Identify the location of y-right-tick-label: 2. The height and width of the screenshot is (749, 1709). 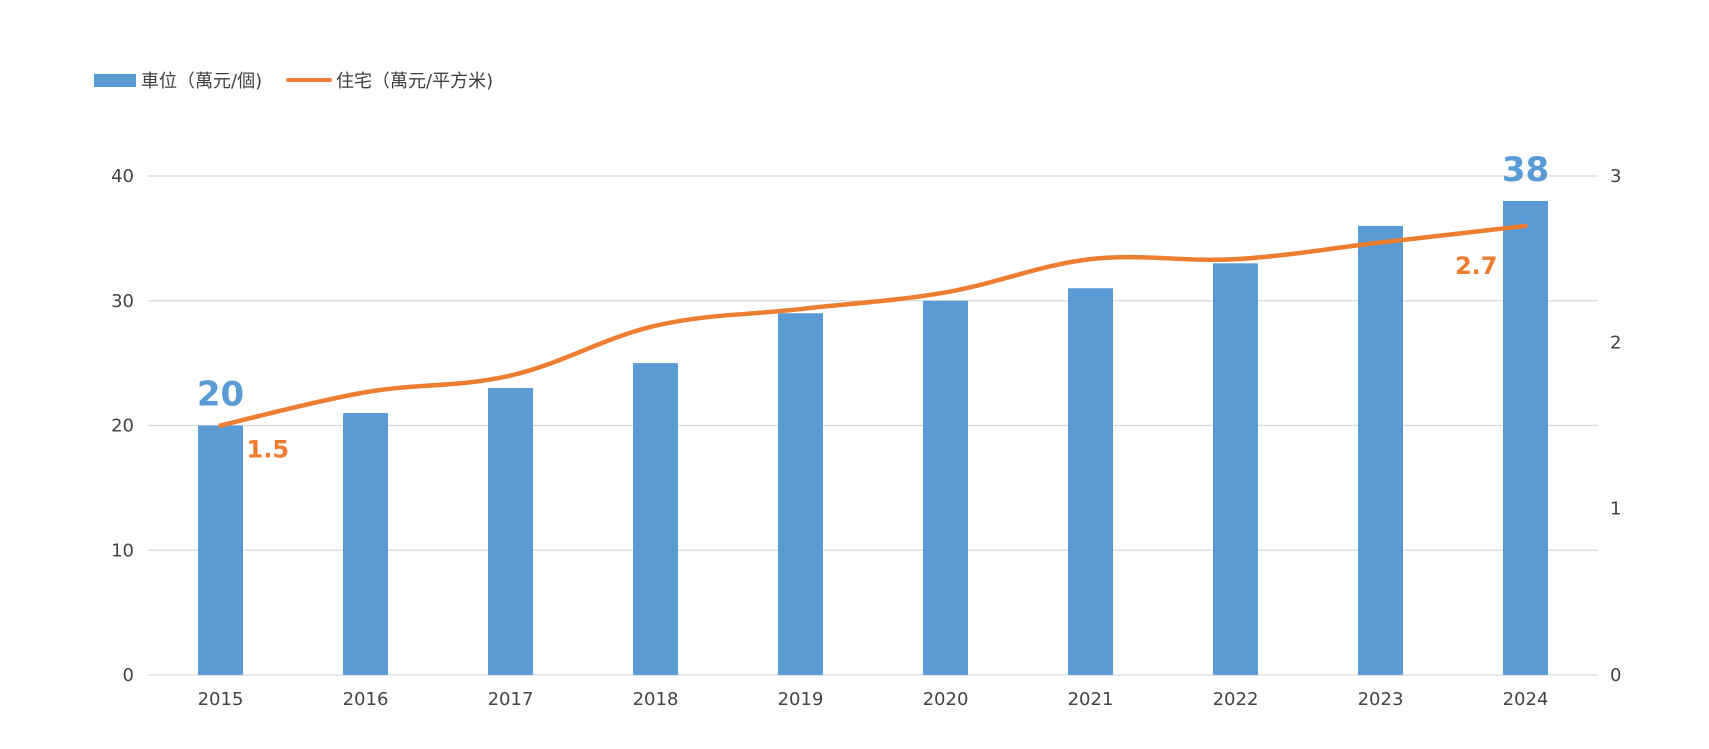
(1615, 342).